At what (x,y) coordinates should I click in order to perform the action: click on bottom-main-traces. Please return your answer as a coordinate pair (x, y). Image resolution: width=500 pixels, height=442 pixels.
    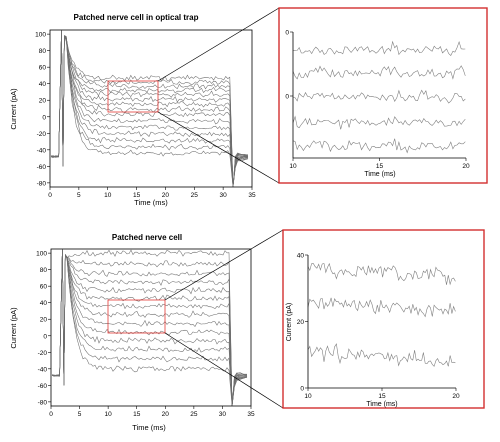
    Looking at the image, I should click on (149, 328).